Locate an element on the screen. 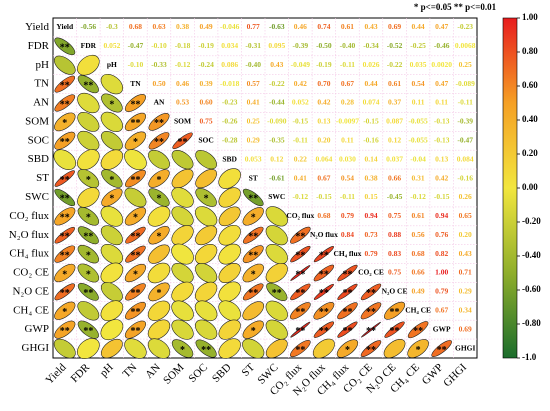 This screenshot has width=550, height=411. row-label: N₂O CE is located at coordinates (30, 291).